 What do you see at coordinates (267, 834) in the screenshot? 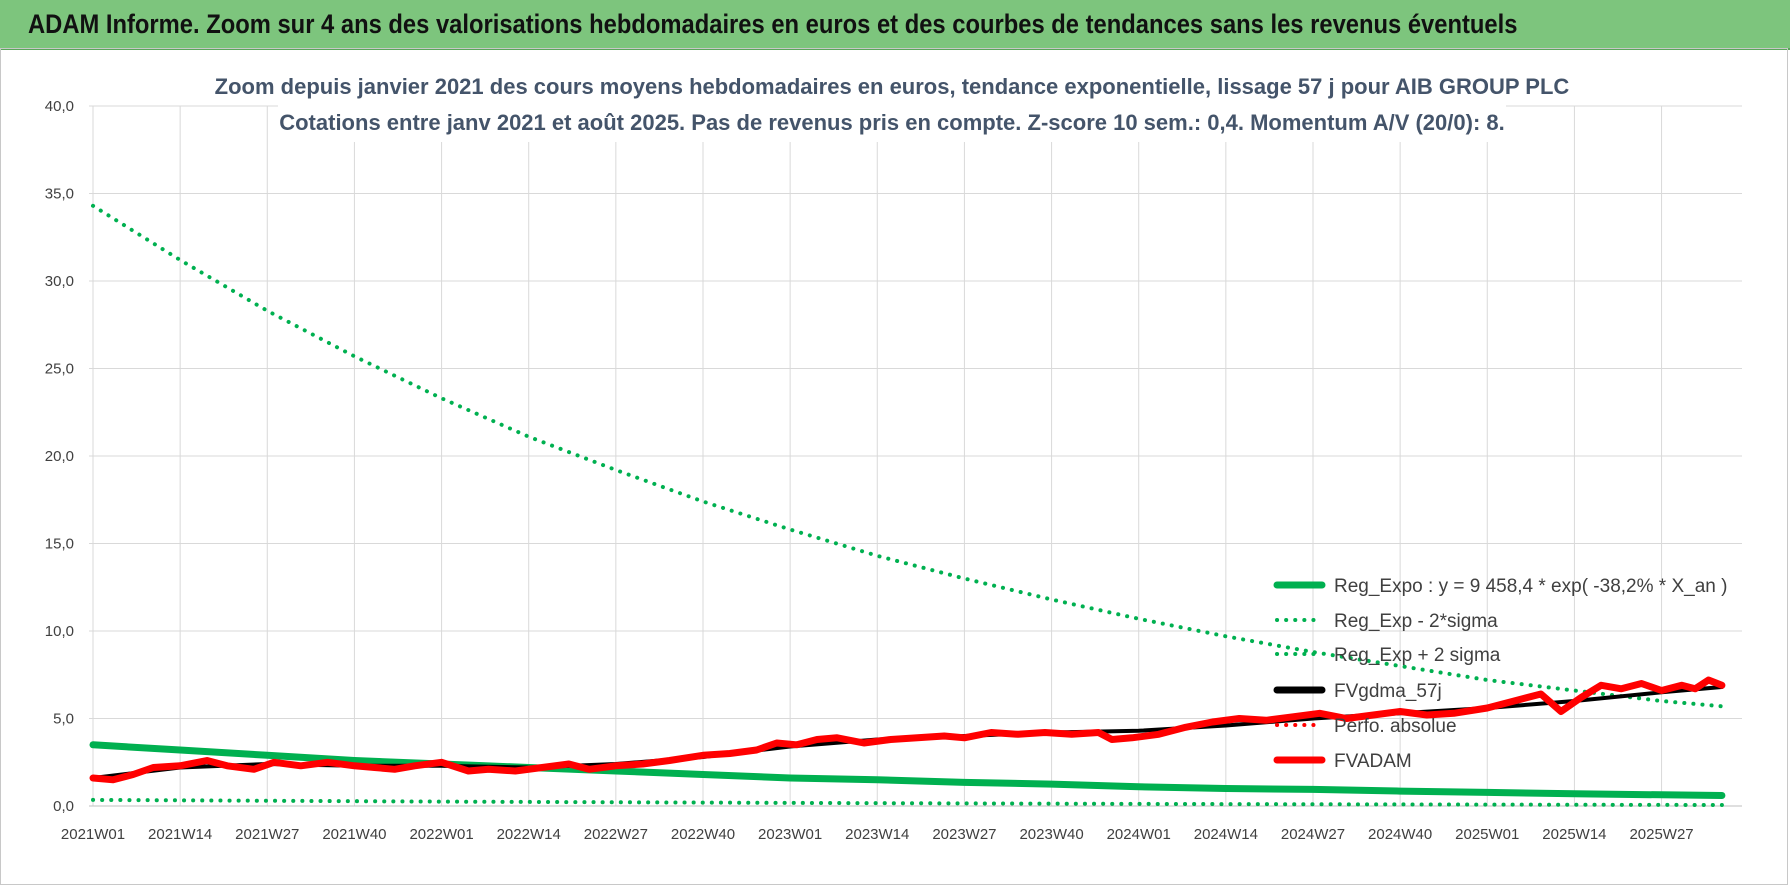
I see `x-tick-label: 2021W27` at bounding box center [267, 834].